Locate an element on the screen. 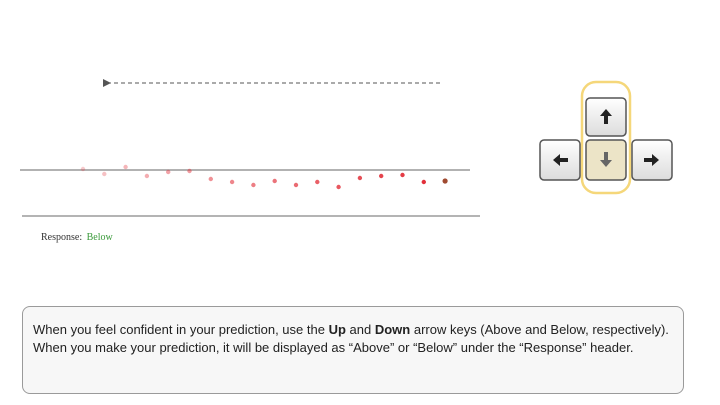 The height and width of the screenshot is (405, 720). up-key is located at coordinates (606, 117).